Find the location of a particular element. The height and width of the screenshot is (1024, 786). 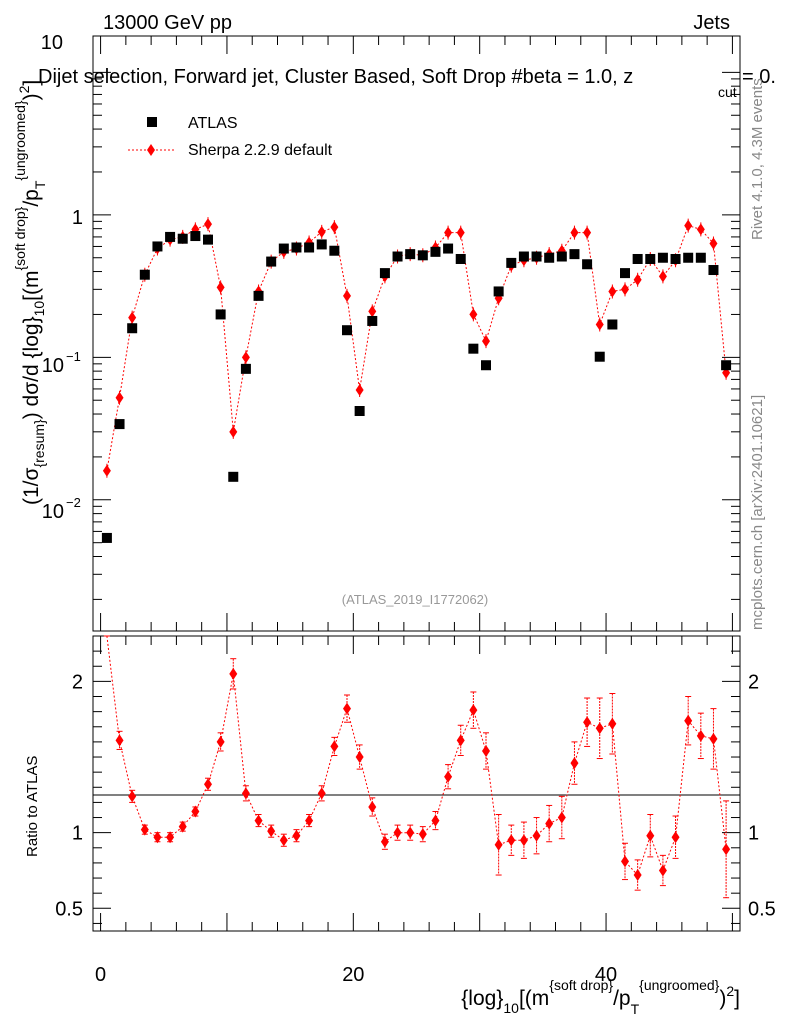

analysis-reference: (ATLAS_2019_I1772062) is located at coordinates (415, 599).